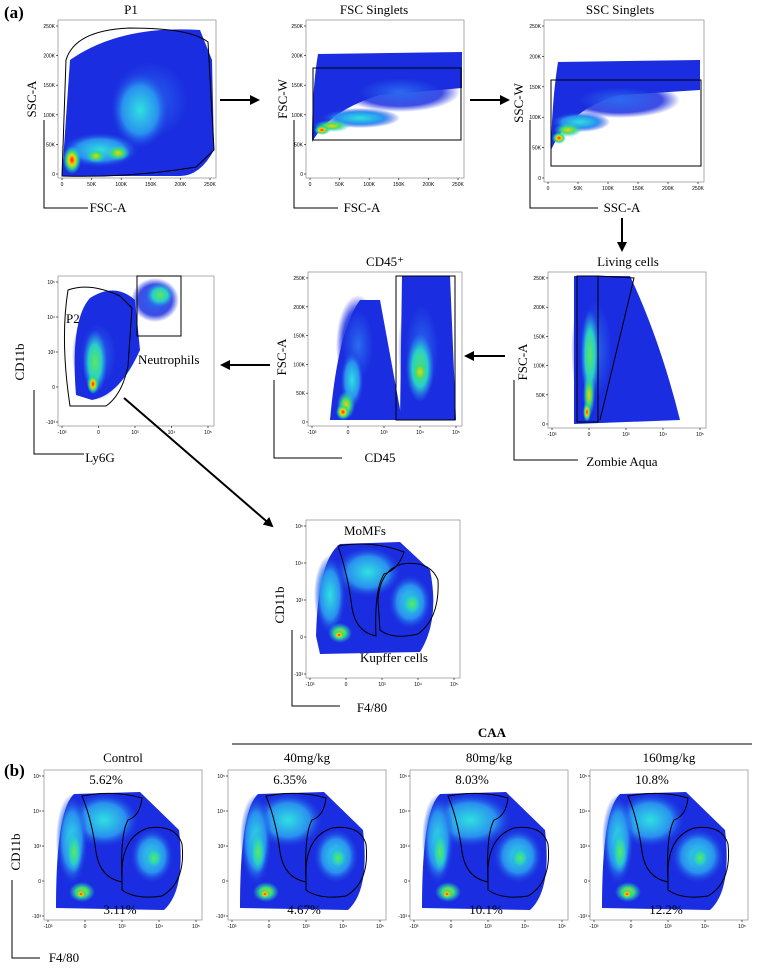 The height and width of the screenshot is (980, 760). I want to click on gate-p2-label: P2, so click(73, 318).